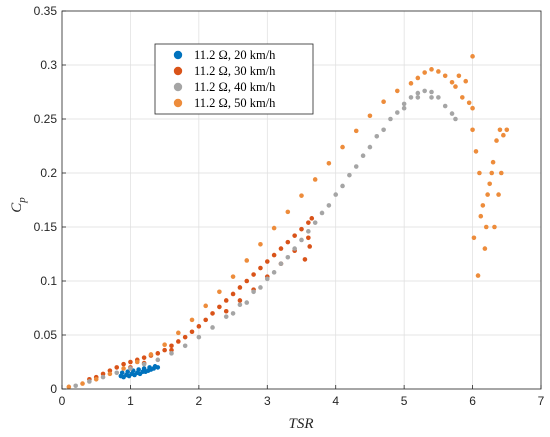  Describe the element at coordinates (130, 401) in the screenshot. I see `x-tick-label: 1` at that location.